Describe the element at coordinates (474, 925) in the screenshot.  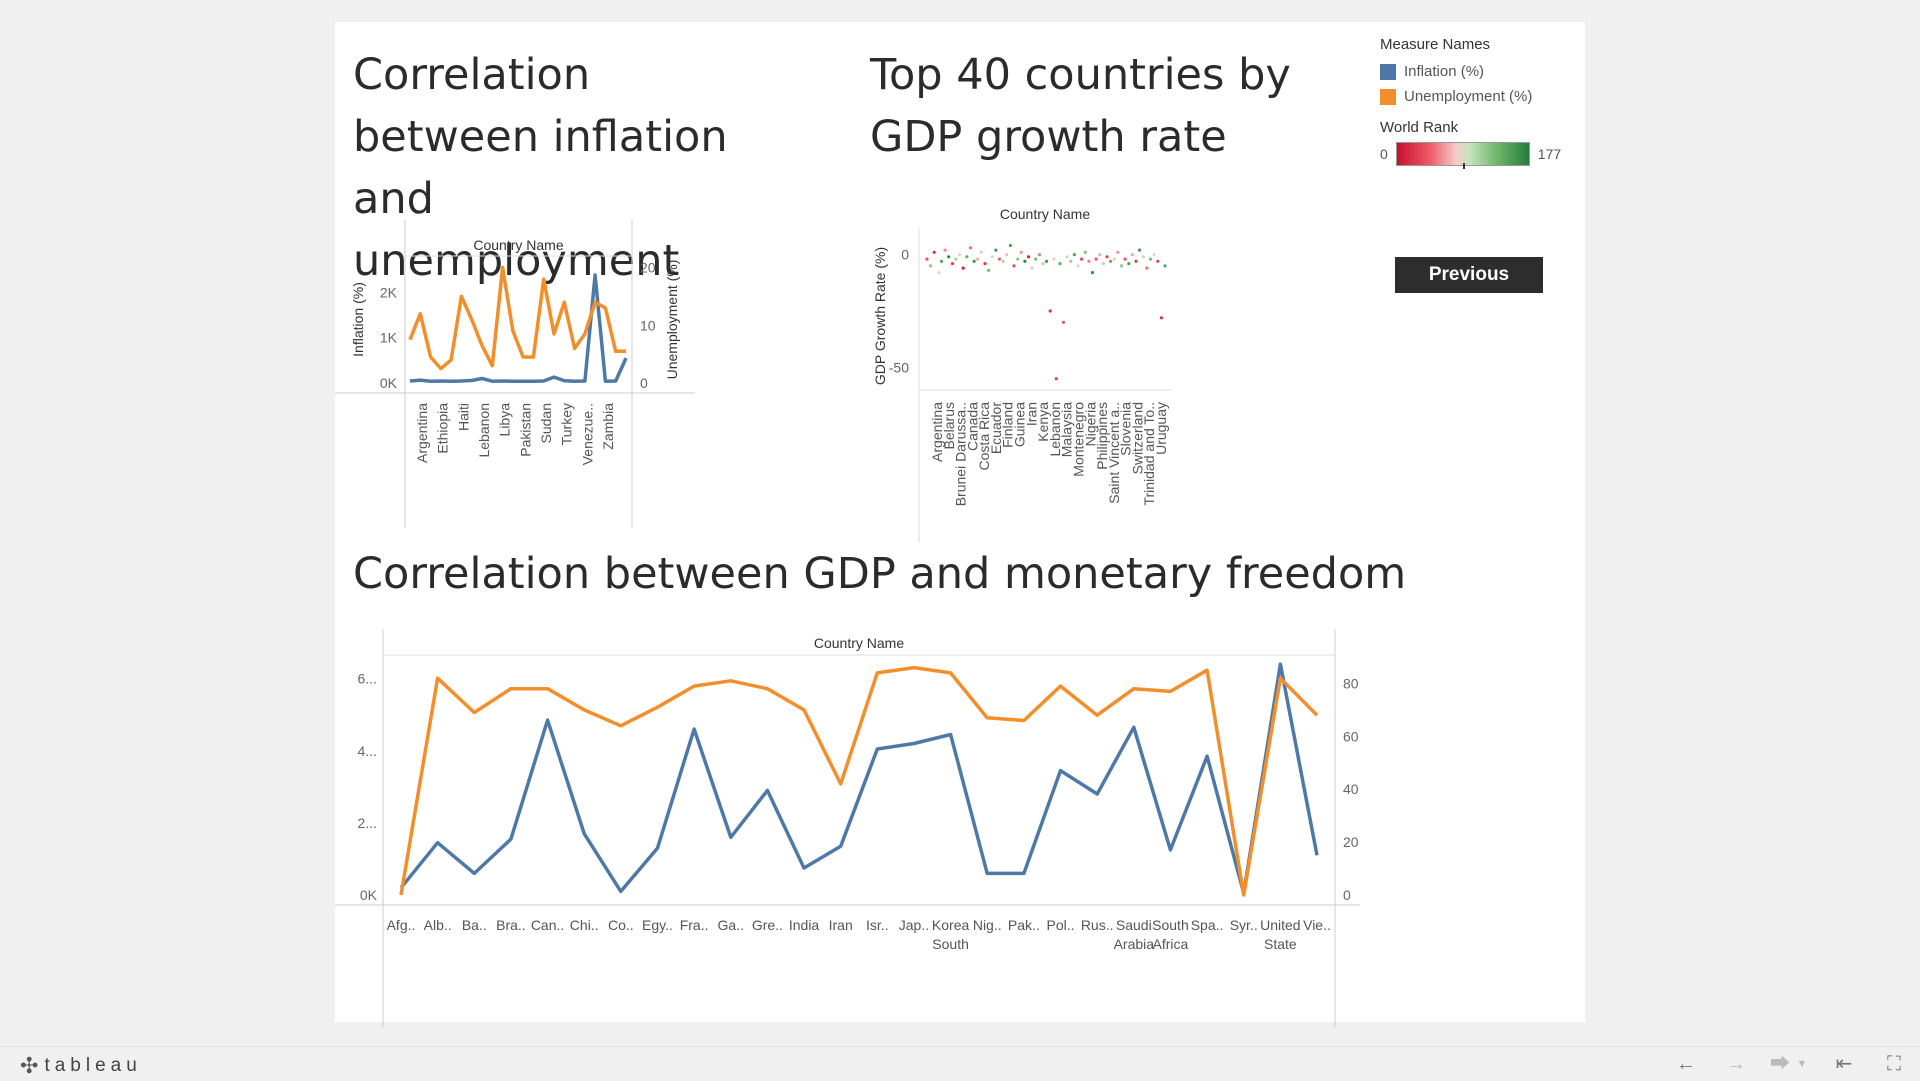
I see `c3-category-label: Ba..` at that location.